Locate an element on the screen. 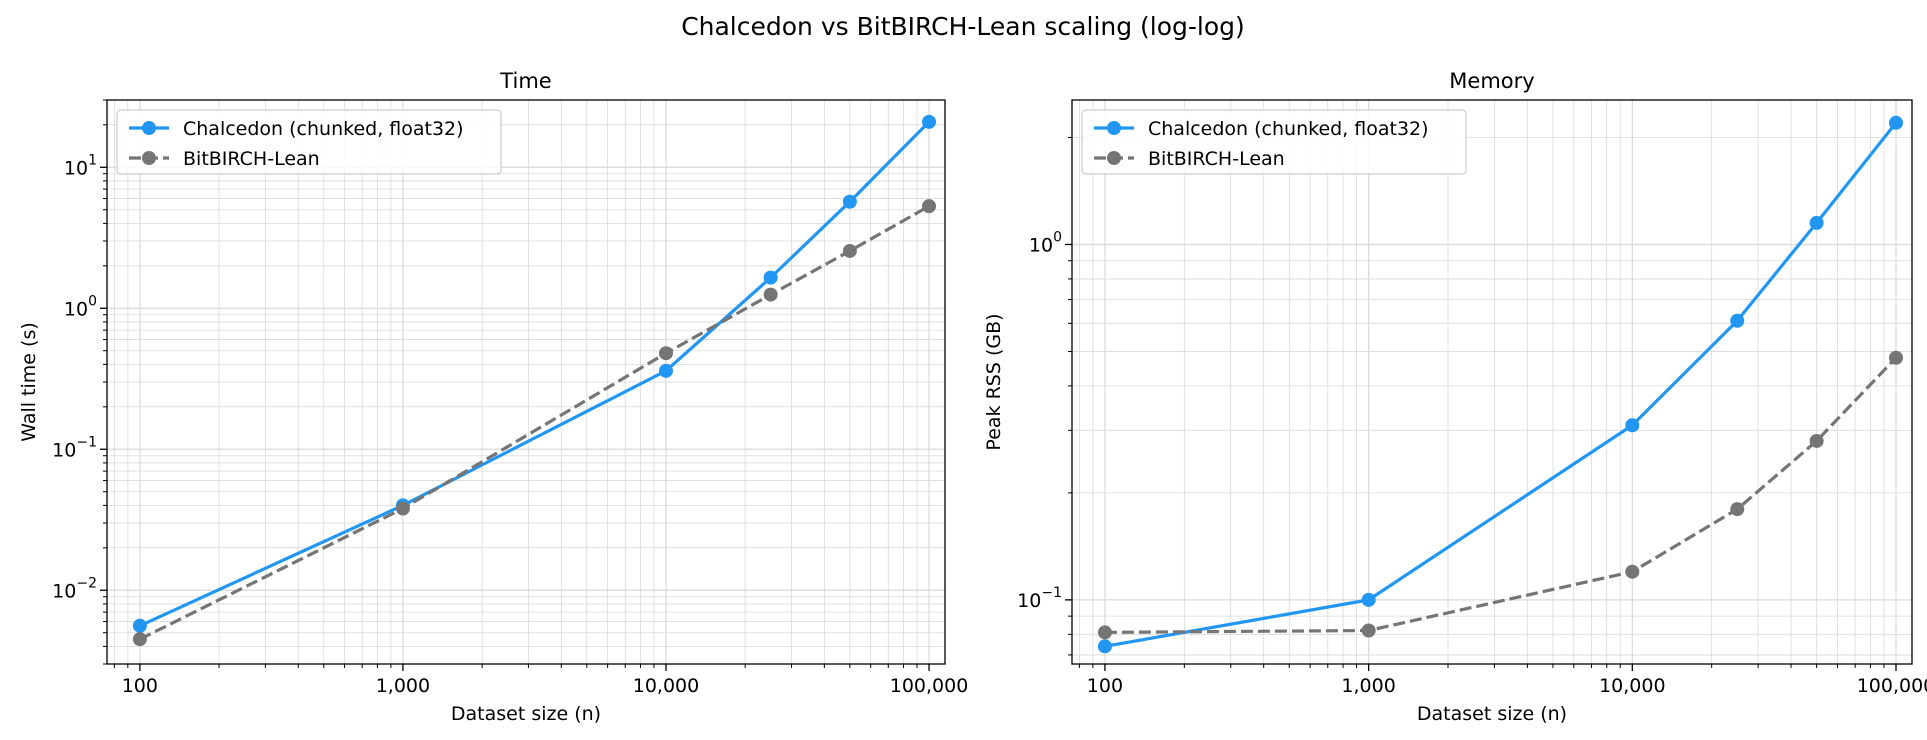  y-axis-label: Peak RSS (GB) is located at coordinates (994, 381).